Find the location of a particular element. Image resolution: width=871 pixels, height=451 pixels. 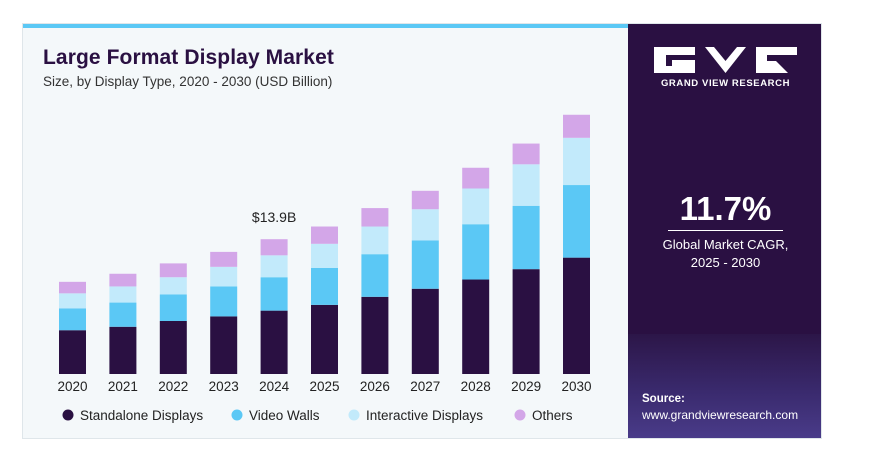

bar-interactive-displays-2023 is located at coordinates (224, 276).